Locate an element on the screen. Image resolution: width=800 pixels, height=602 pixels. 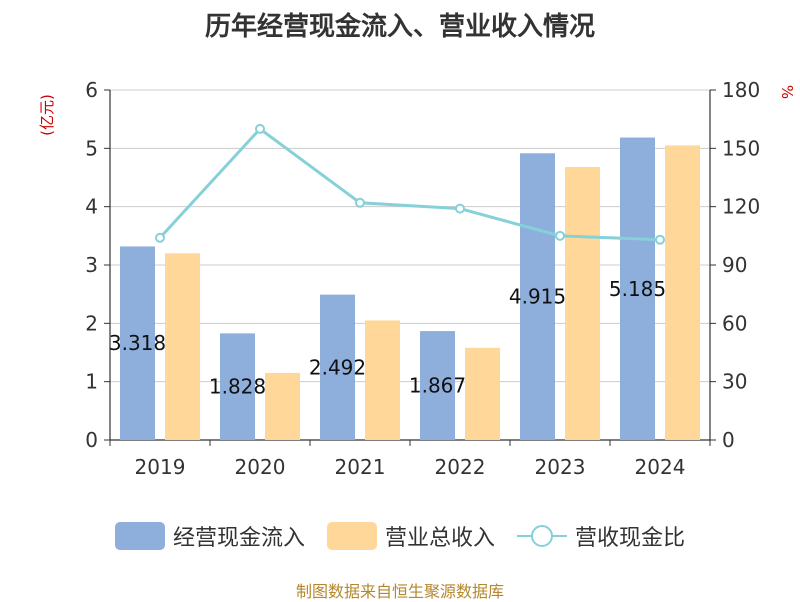
bar-data-label: 5.185 is located at coordinates (637, 289).